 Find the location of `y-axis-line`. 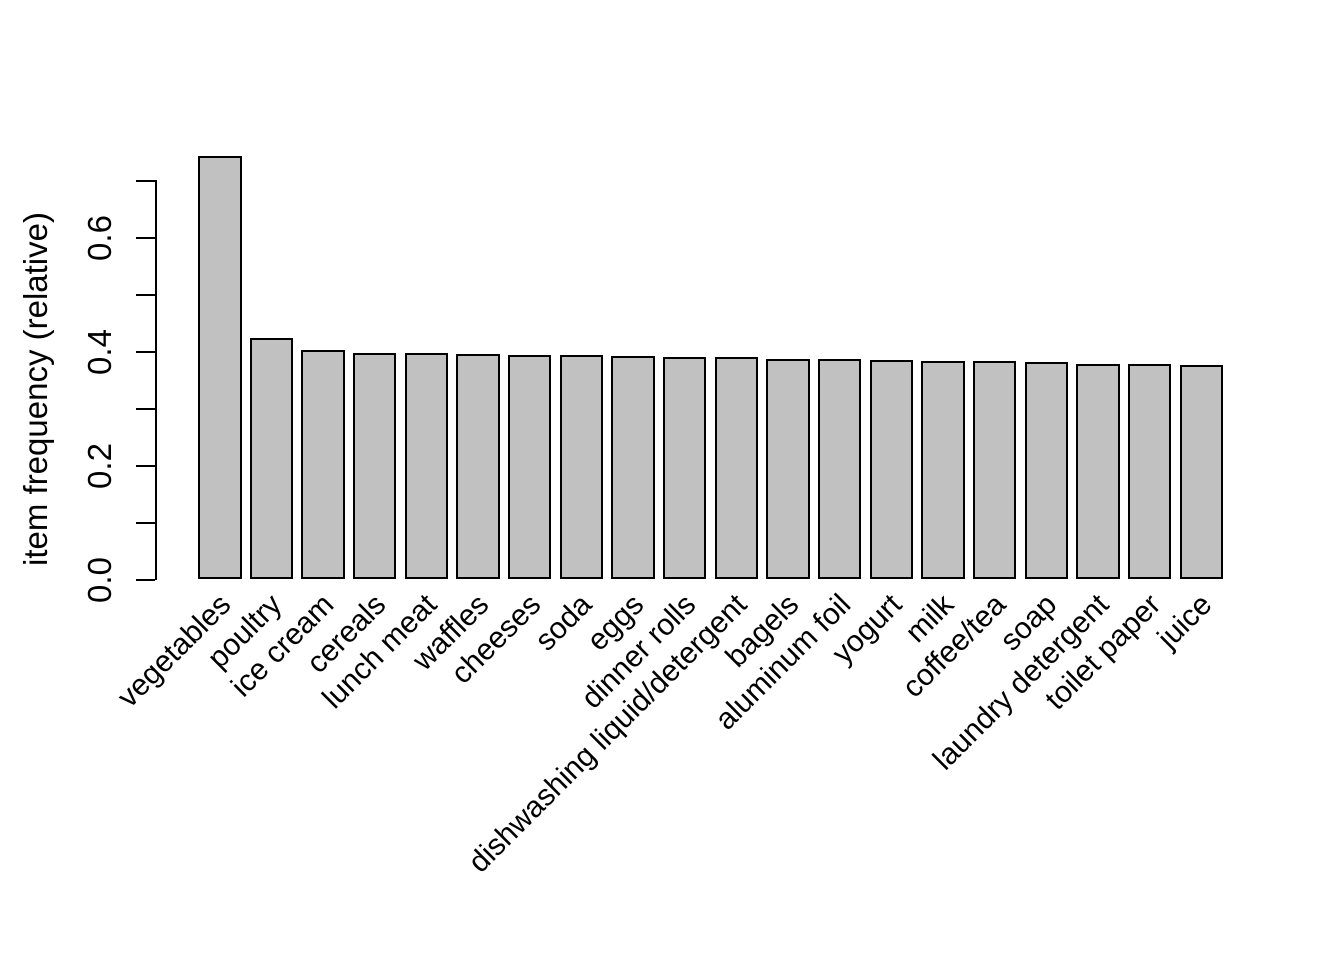

y-axis-line is located at coordinates (156, 380).